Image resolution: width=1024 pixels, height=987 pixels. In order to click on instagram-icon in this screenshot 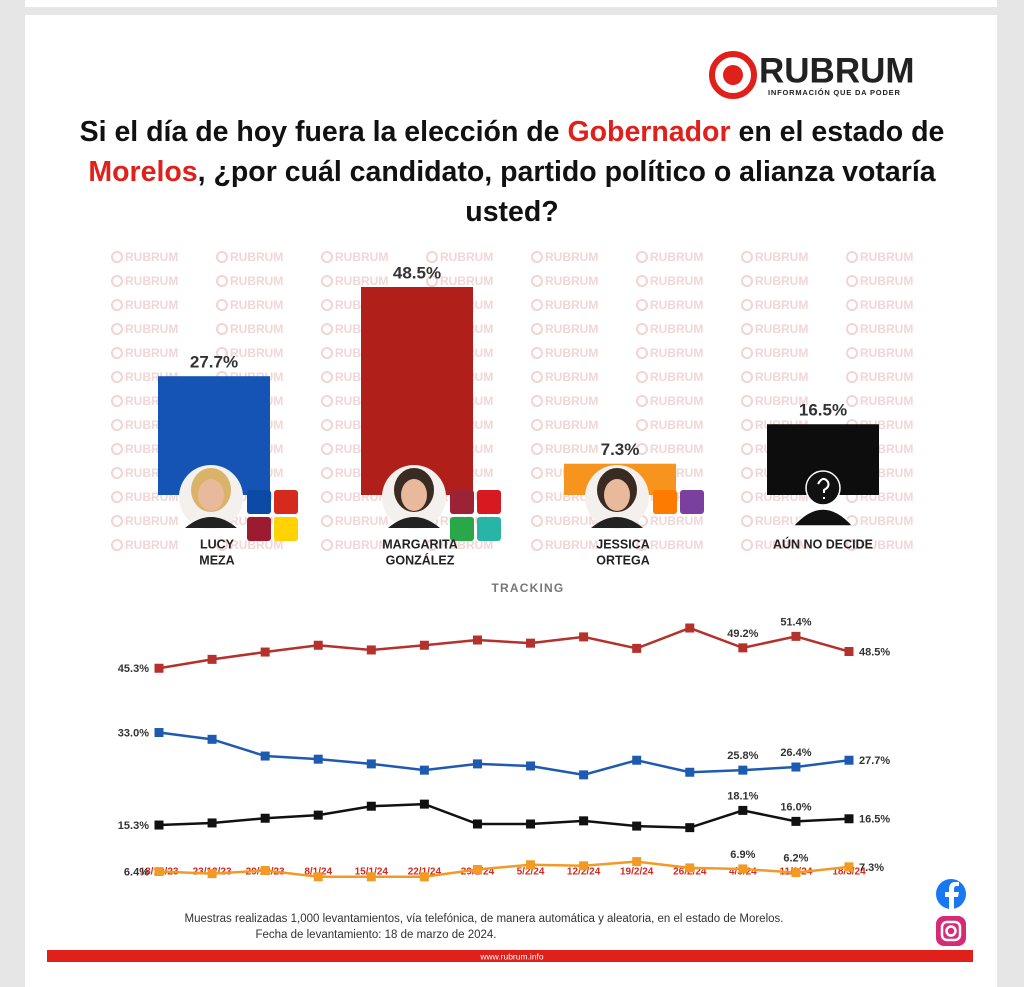, I will do `click(951, 931)`.